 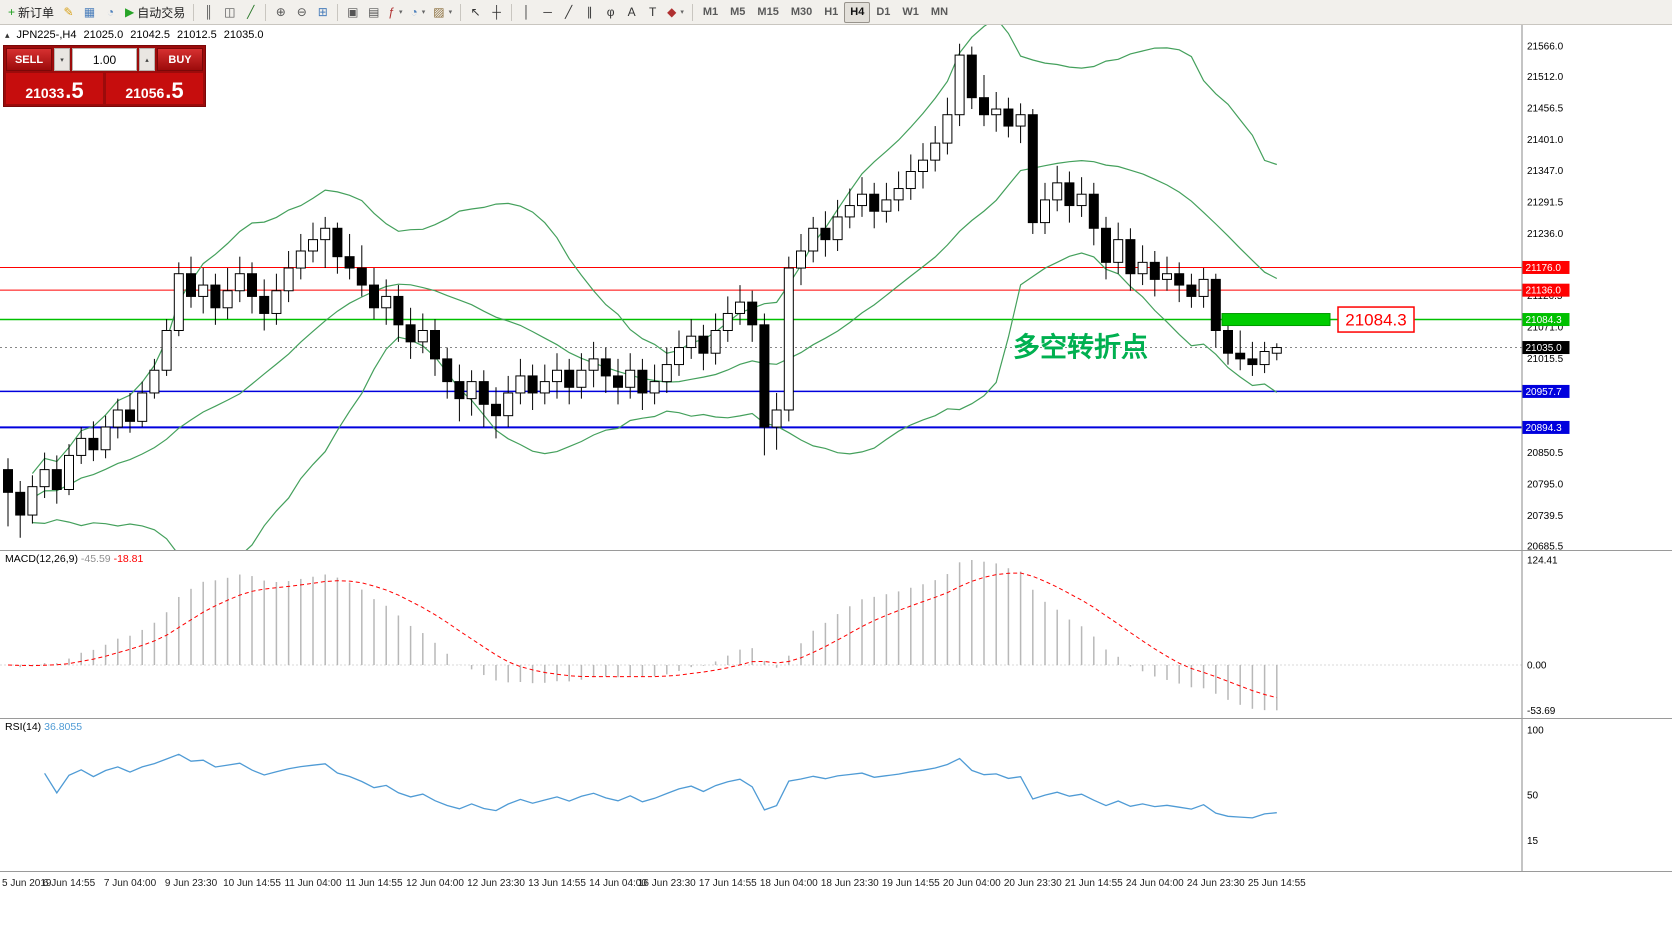 What do you see at coordinates (675, 12) in the screenshot?
I see `arrows-menu: ◆ ▾` at bounding box center [675, 12].